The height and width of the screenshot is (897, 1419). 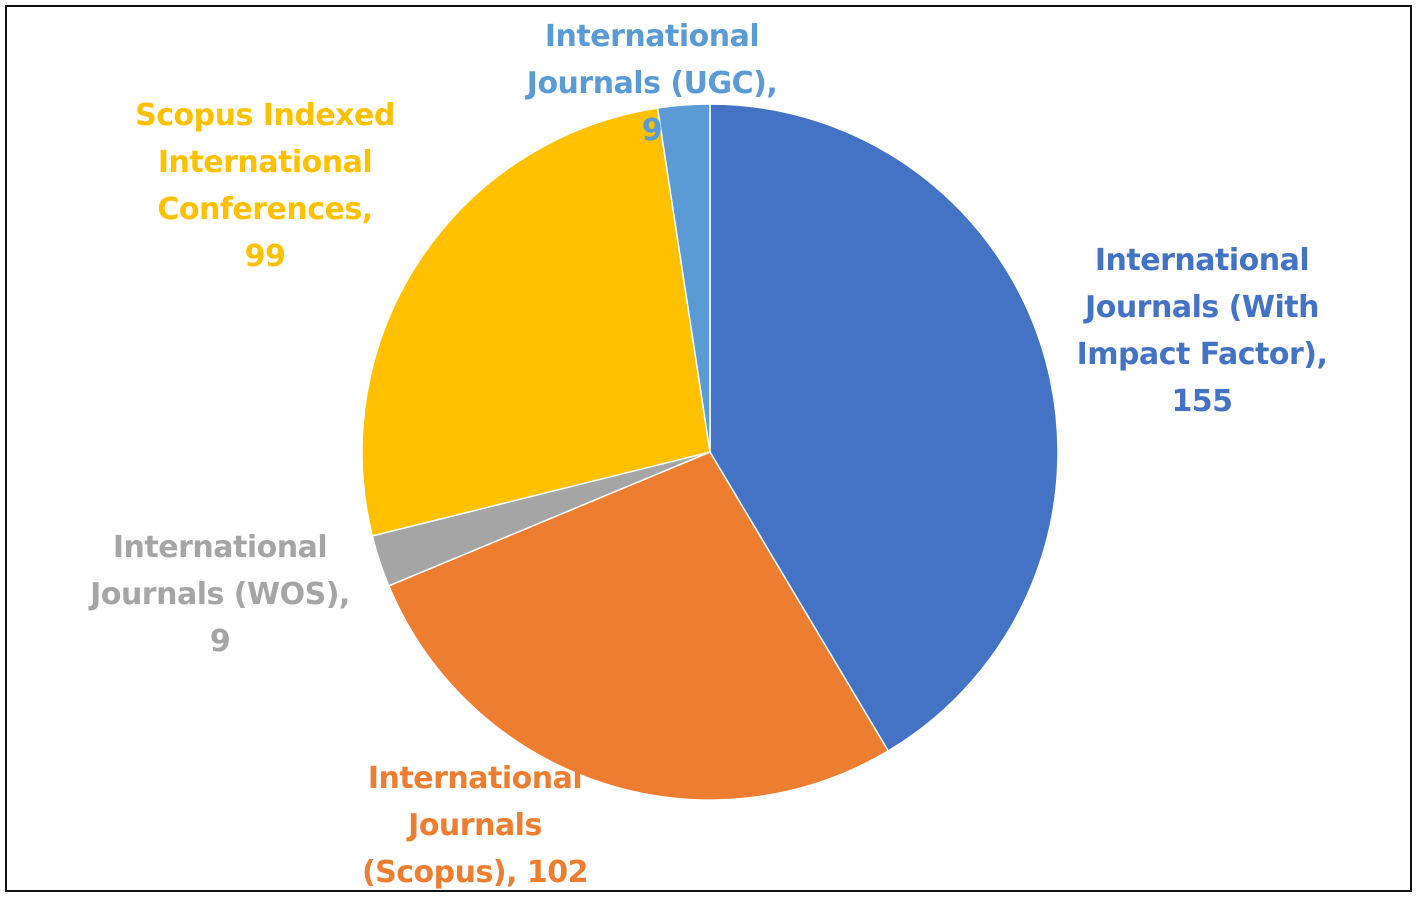 What do you see at coordinates (220, 594) in the screenshot?
I see `slice-label-wos: International Journals (WOS), 9` at bounding box center [220, 594].